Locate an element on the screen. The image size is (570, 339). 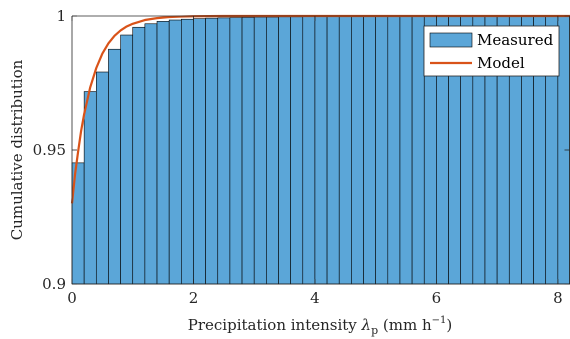
x-tick-label: 4 is located at coordinates (315, 298).